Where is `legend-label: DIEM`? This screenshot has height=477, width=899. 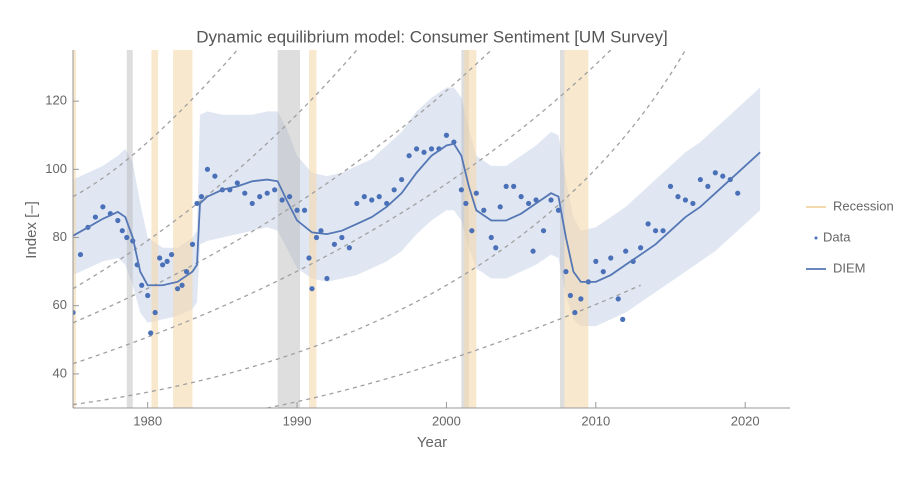
legend-label: DIEM is located at coordinates (849, 267).